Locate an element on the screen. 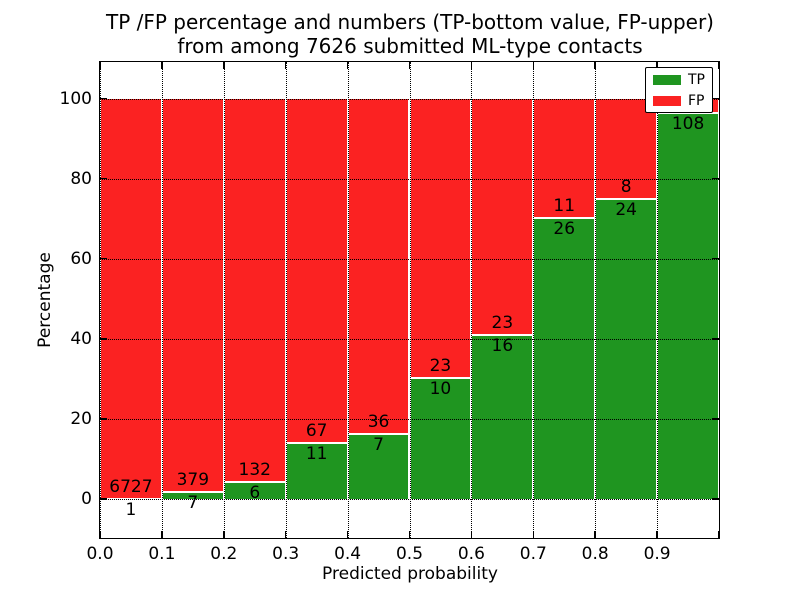 The image size is (800, 600). x-tick-label: 0.6 is located at coordinates (471, 554).